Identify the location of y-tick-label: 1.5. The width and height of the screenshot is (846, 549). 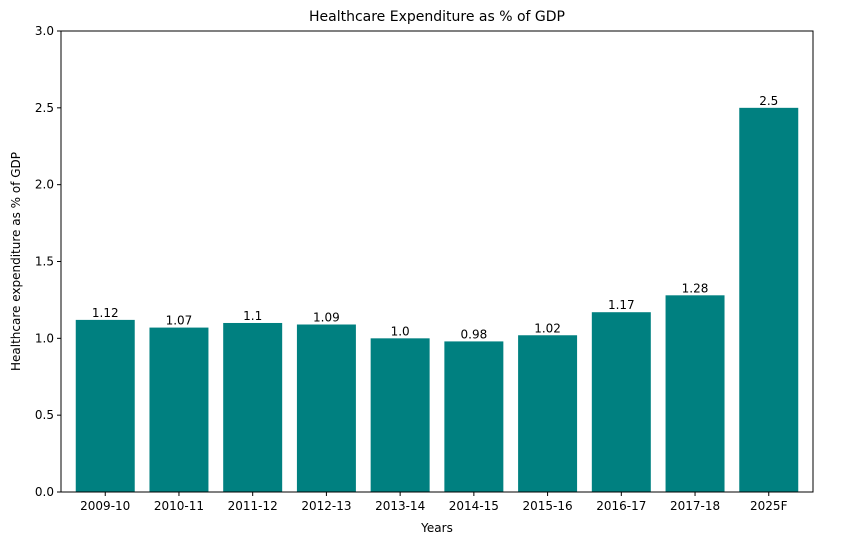
(44, 262).